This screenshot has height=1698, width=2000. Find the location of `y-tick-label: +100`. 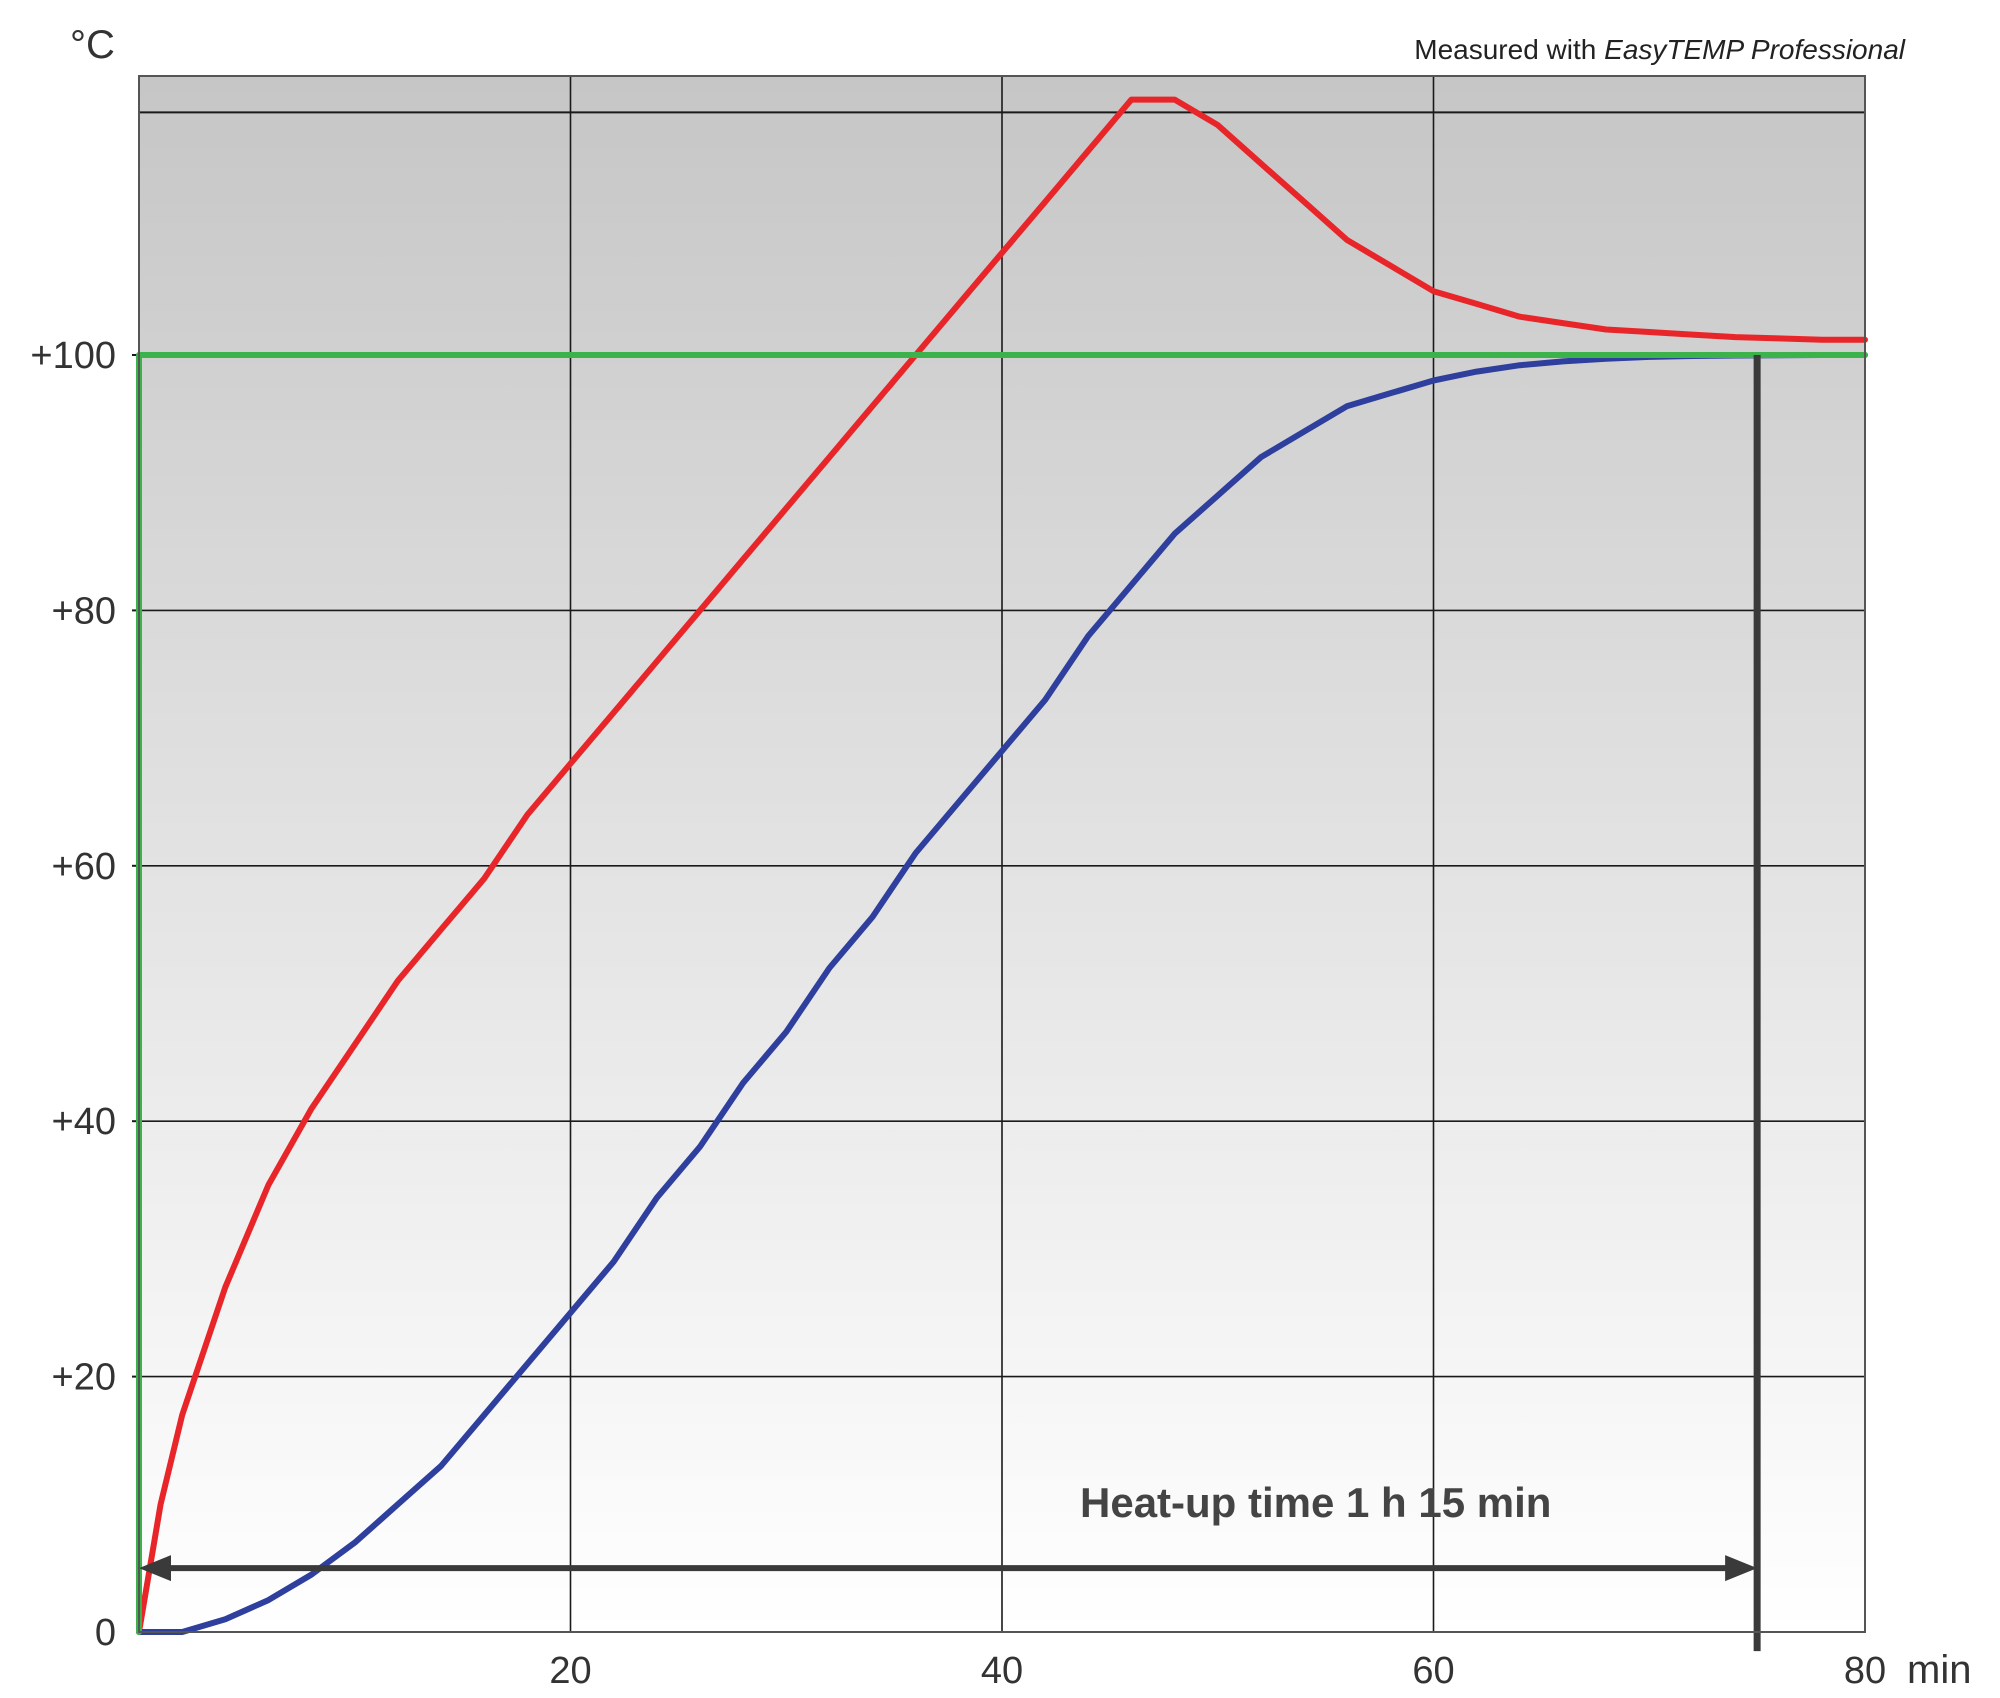

y-tick-label: +100 is located at coordinates (73, 356).